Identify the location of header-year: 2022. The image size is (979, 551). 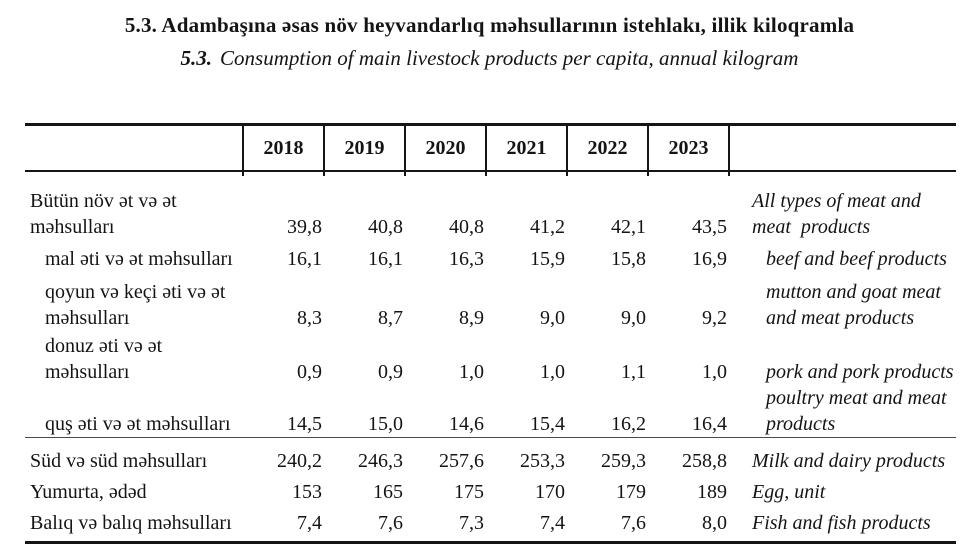
(607, 147).